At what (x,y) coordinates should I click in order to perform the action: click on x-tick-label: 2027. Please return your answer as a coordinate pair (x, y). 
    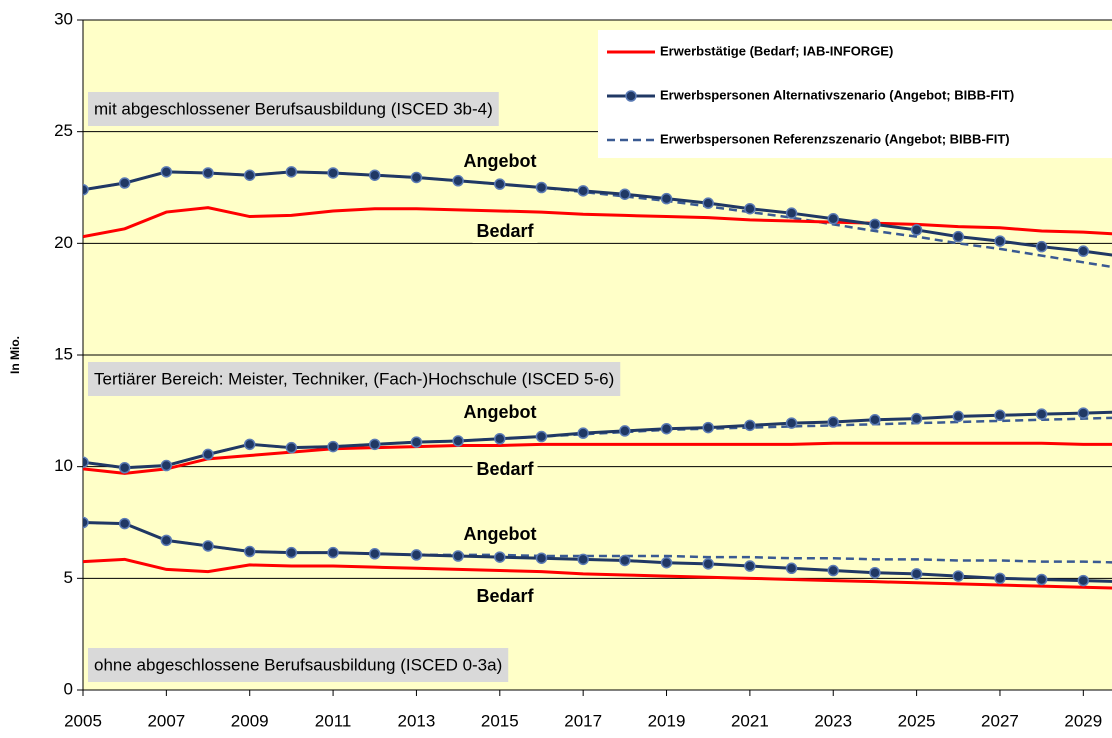
    Looking at the image, I should click on (1000, 720).